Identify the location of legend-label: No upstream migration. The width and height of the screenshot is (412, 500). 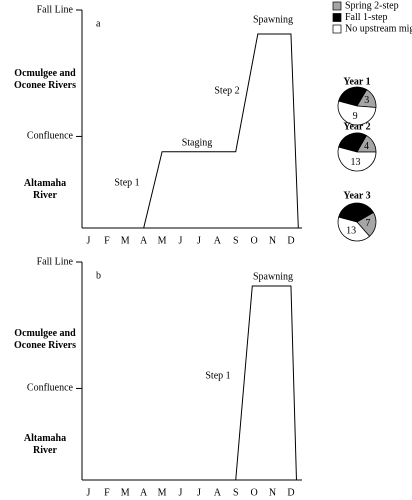
(378, 28).